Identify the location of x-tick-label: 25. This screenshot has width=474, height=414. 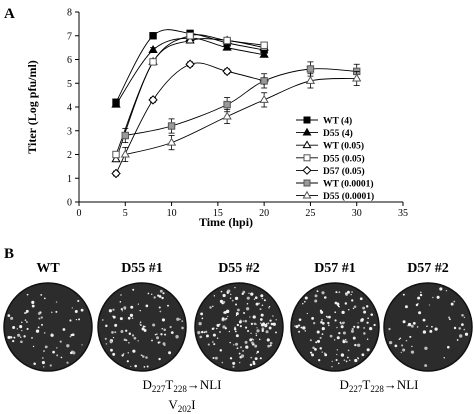
(310, 213).